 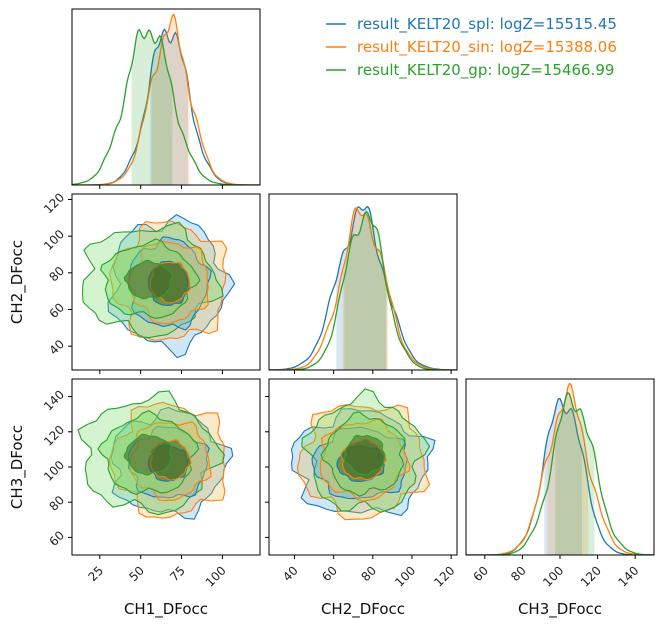 I want to click on interval-fill-2-CH2_DFocc, so click(x=365, y=290).